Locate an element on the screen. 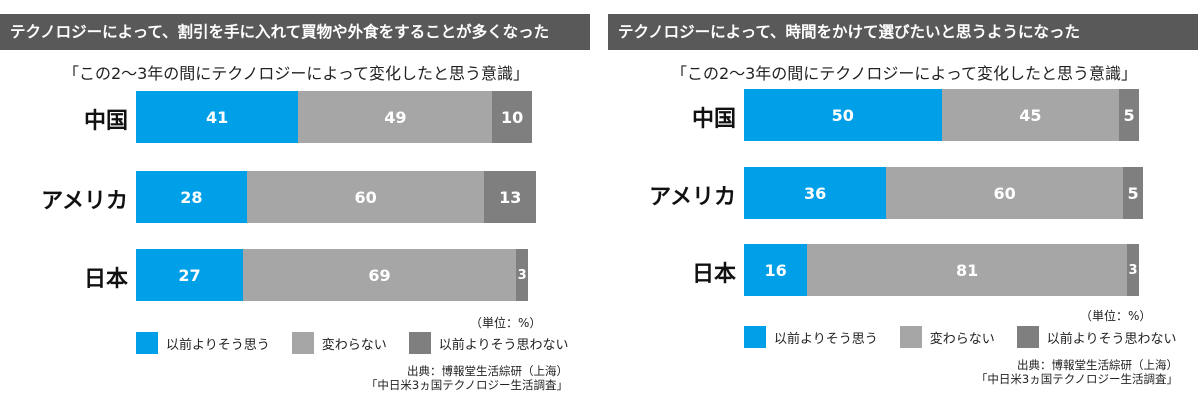 The height and width of the screenshot is (412, 1200). data-label: 13 is located at coordinates (510, 197).